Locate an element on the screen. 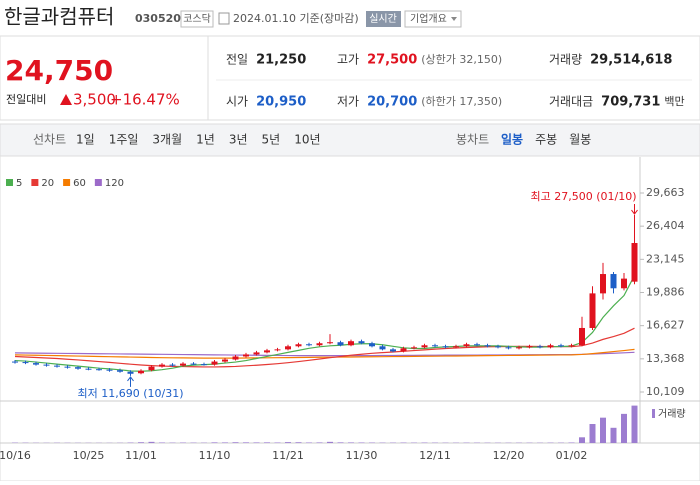 The image size is (700, 485). x-tick-label: 11/10 is located at coordinates (215, 455).